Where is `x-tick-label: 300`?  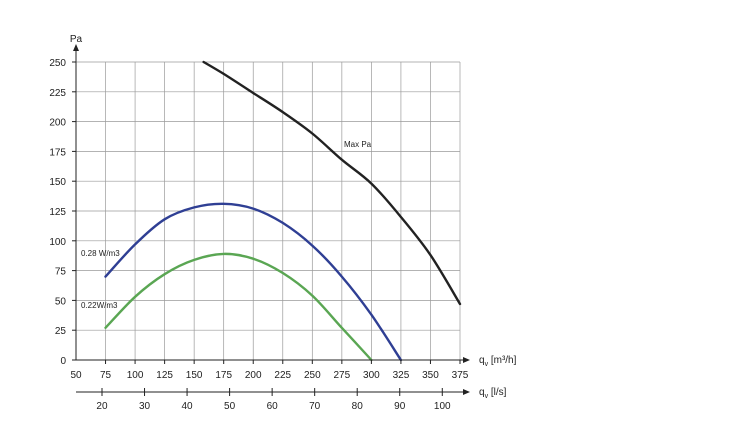
x-tick-label: 300 is located at coordinates (371, 375).